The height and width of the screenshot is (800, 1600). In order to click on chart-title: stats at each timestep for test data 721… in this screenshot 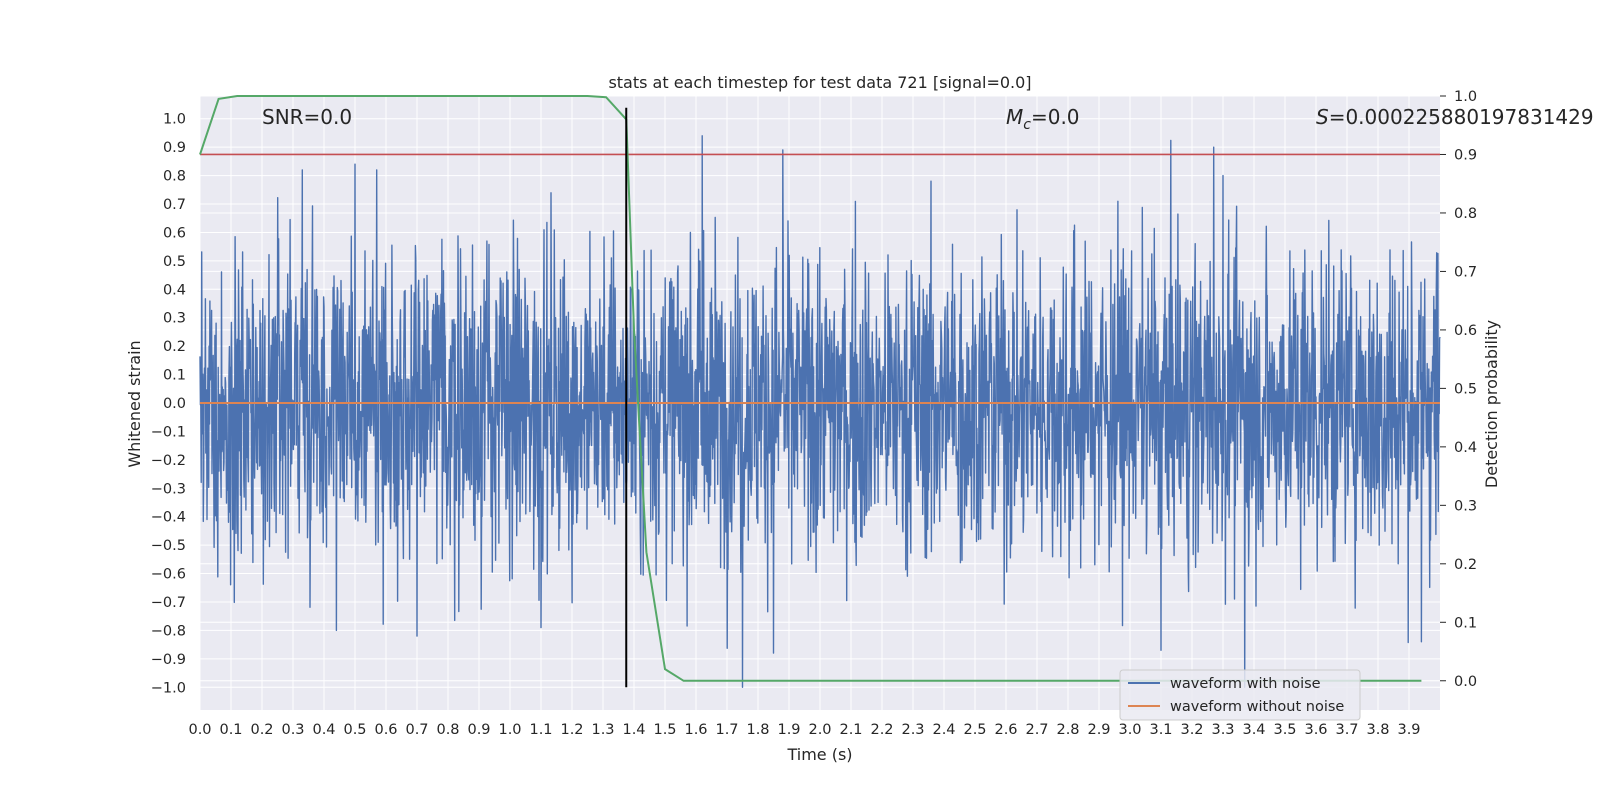, I will do `click(819, 82)`.